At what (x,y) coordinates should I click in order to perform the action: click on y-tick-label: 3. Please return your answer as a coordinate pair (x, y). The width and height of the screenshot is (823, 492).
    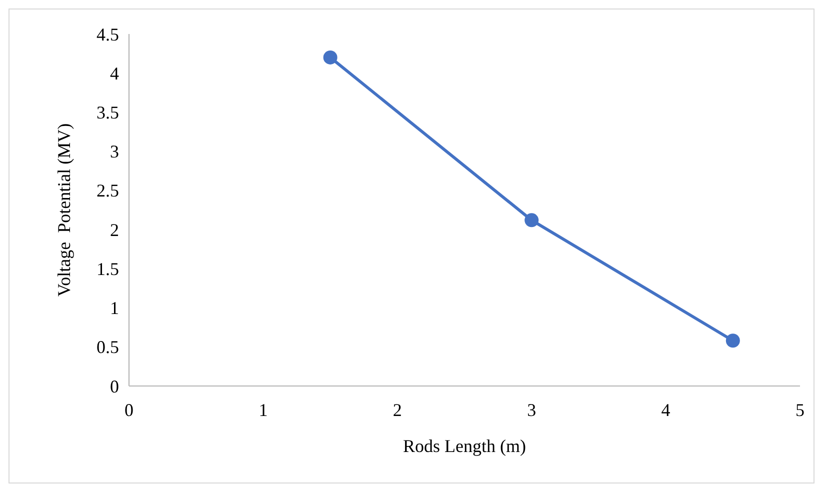
    Looking at the image, I should click on (114, 152).